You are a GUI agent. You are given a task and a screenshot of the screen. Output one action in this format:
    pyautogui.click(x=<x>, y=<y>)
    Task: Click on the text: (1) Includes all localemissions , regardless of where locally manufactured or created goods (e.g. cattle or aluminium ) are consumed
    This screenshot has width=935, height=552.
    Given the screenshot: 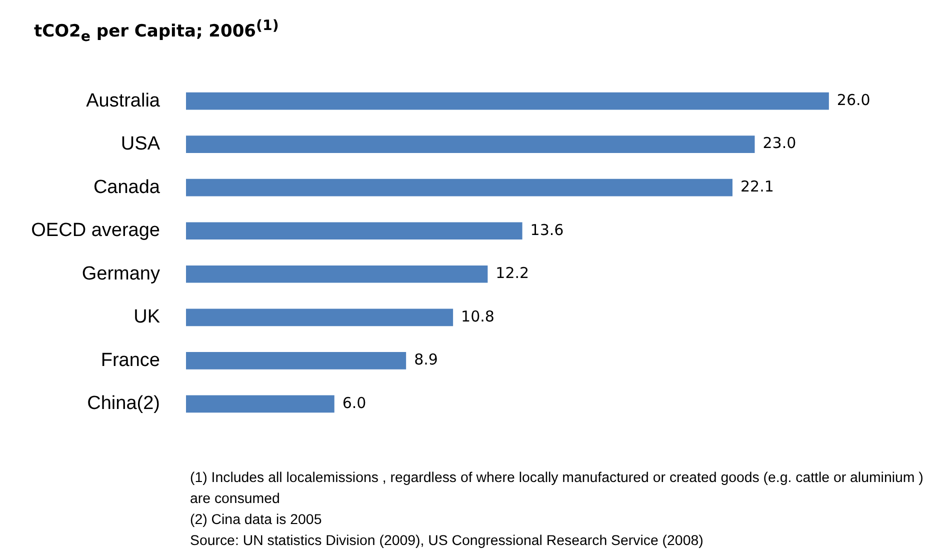 What is the action you would take?
    pyautogui.click(x=557, y=489)
    